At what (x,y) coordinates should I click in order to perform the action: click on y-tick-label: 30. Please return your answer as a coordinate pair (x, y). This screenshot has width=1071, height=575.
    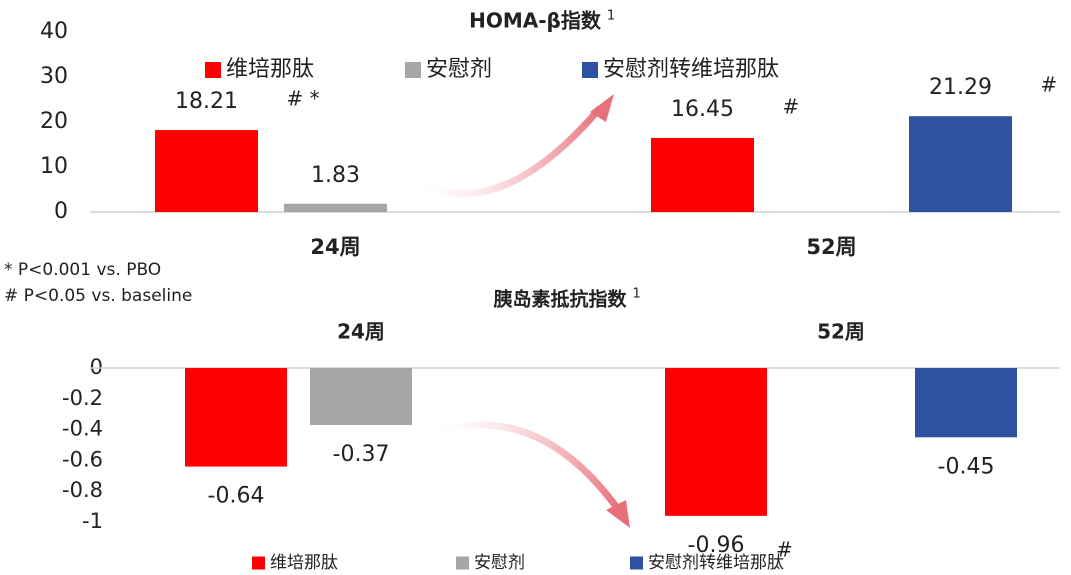
    Looking at the image, I should click on (54, 76).